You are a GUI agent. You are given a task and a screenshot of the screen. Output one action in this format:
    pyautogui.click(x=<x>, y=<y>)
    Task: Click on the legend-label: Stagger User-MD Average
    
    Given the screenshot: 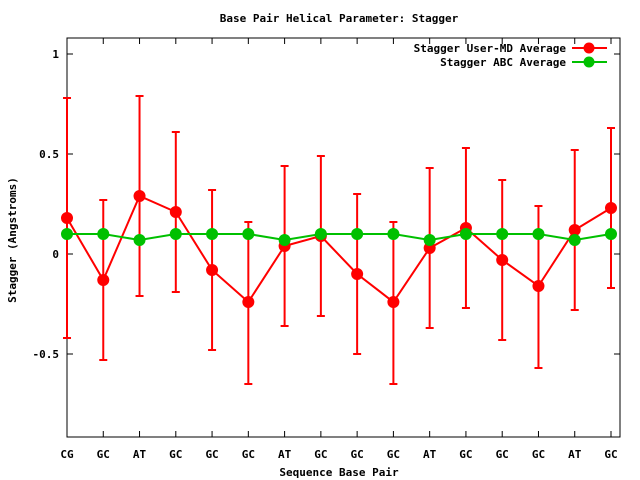 What is the action you would take?
    pyautogui.click(x=490, y=48)
    